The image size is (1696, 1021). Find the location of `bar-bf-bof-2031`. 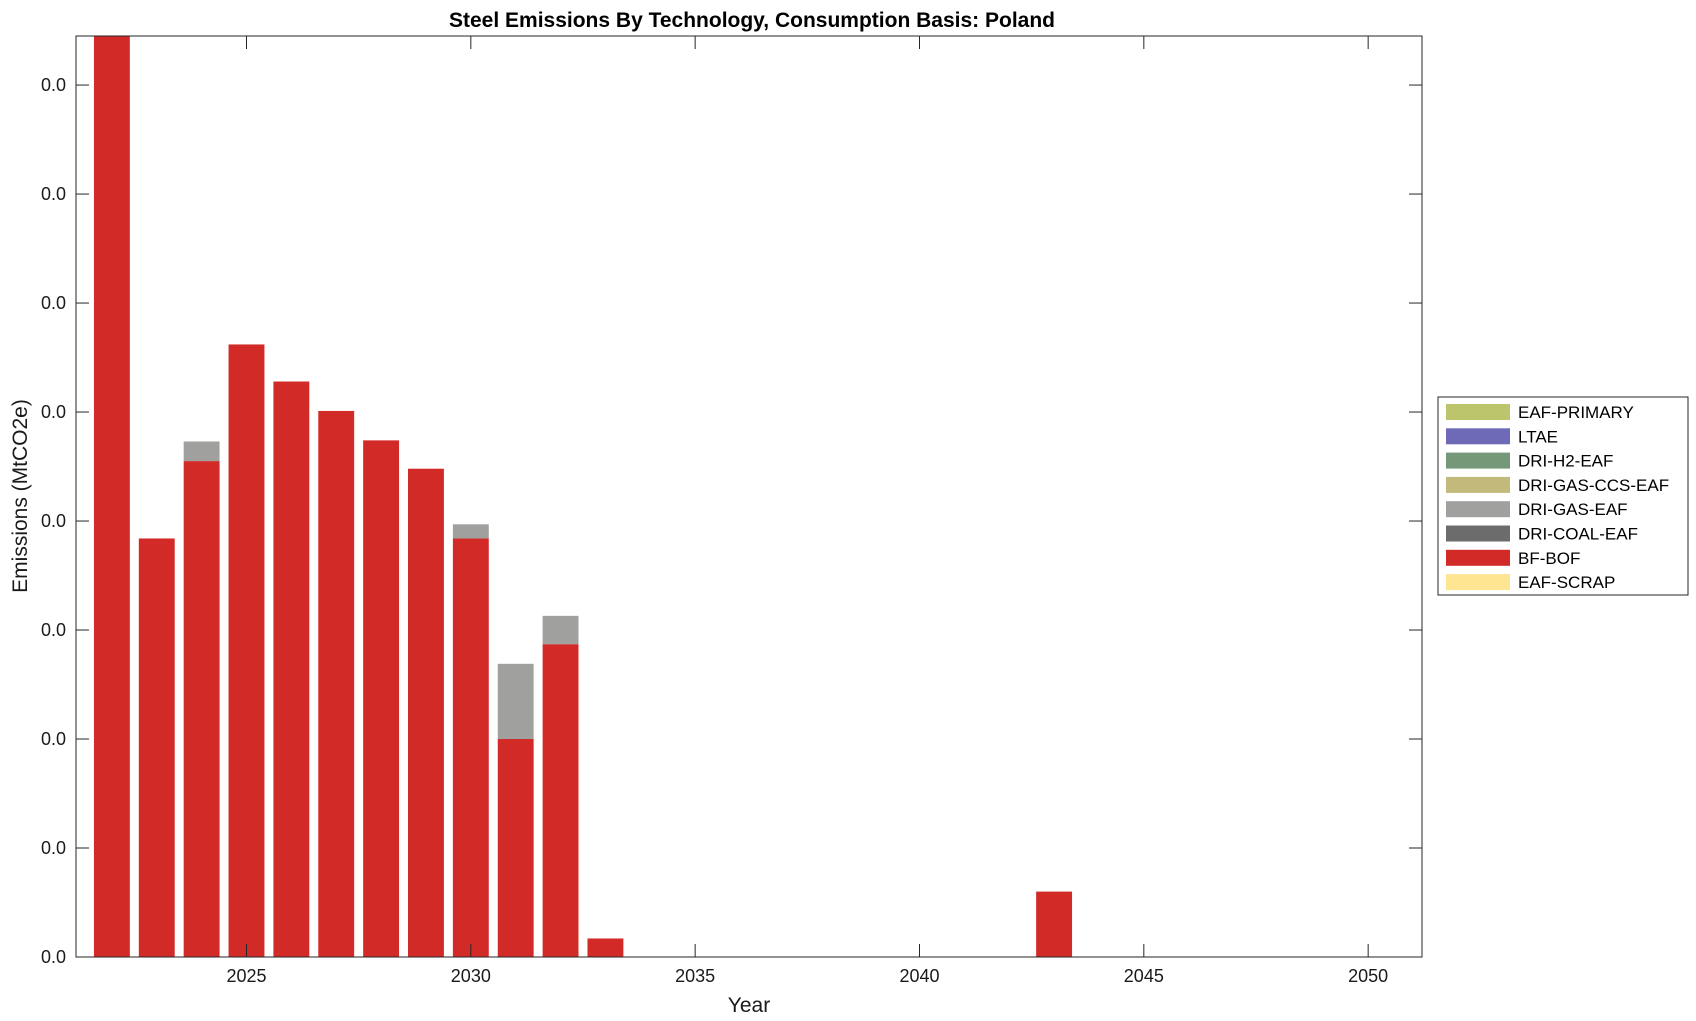

bar-bf-bof-2031 is located at coordinates (515, 848).